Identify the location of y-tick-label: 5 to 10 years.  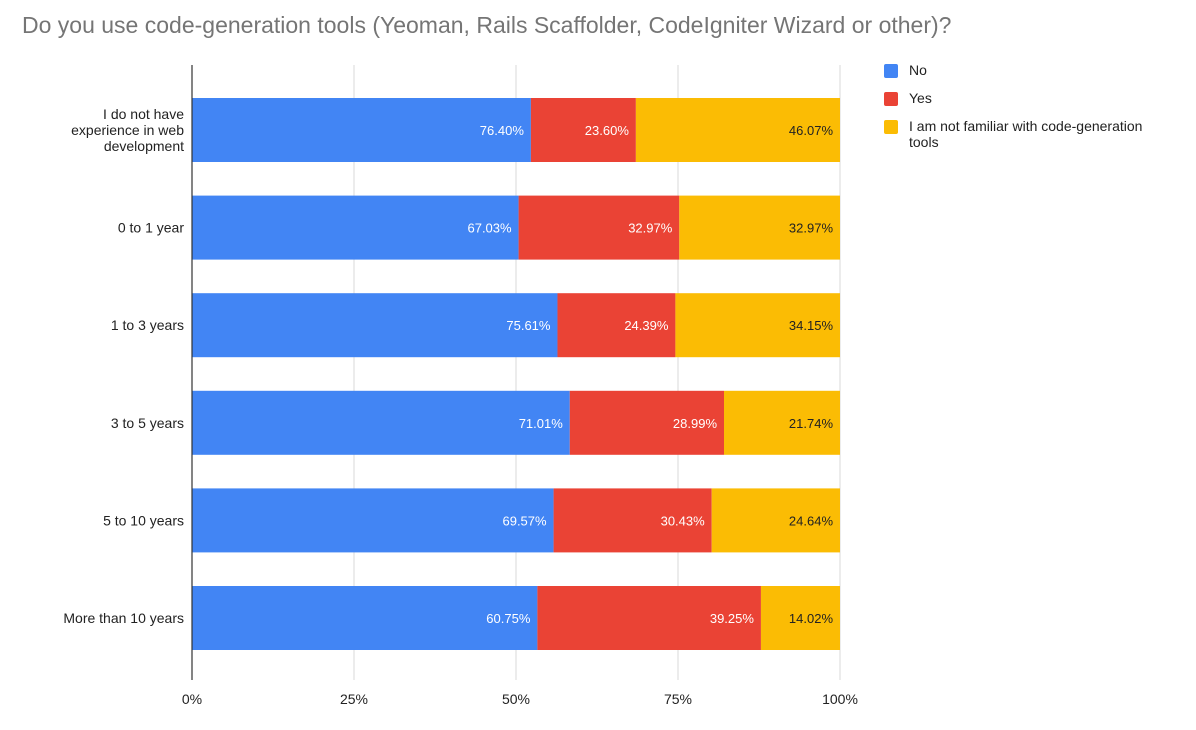
(143, 520).